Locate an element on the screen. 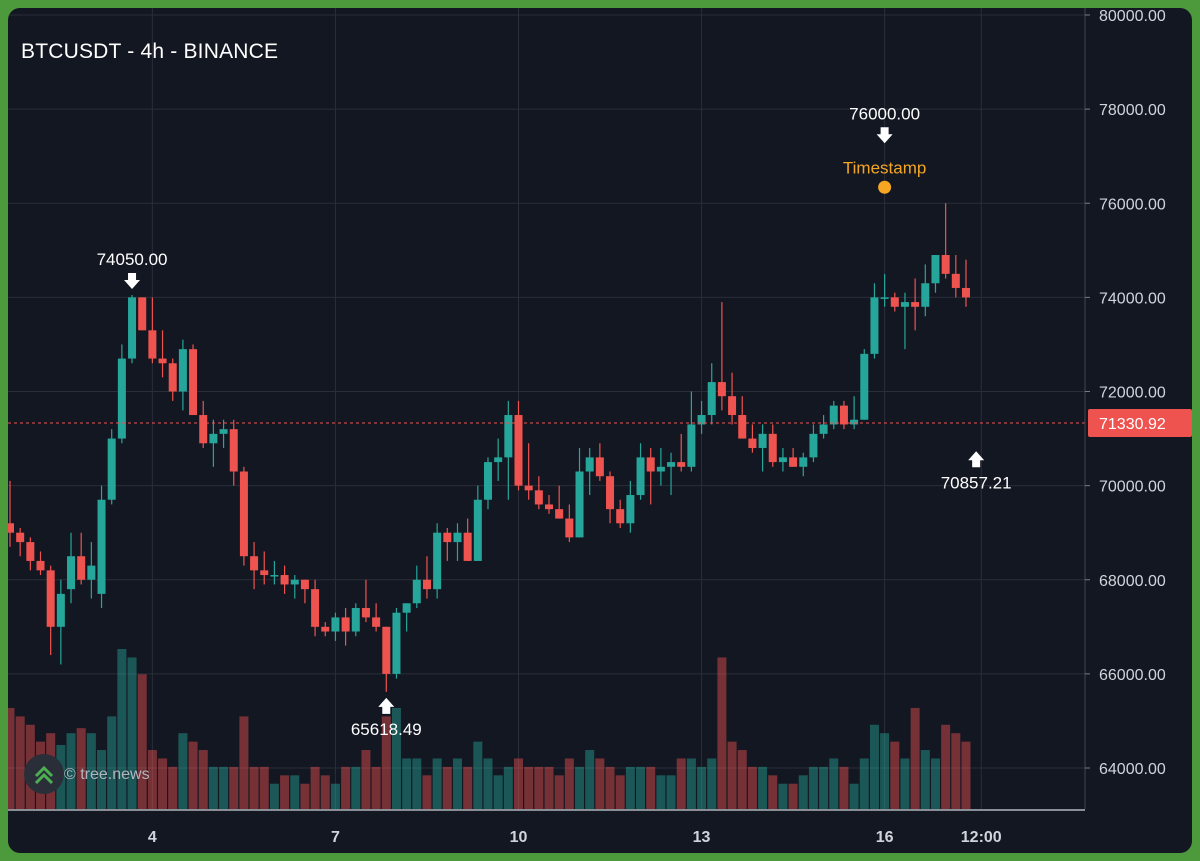 The width and height of the screenshot is (1200, 861). price-annotation-label: 65618.49 is located at coordinates (386, 729).